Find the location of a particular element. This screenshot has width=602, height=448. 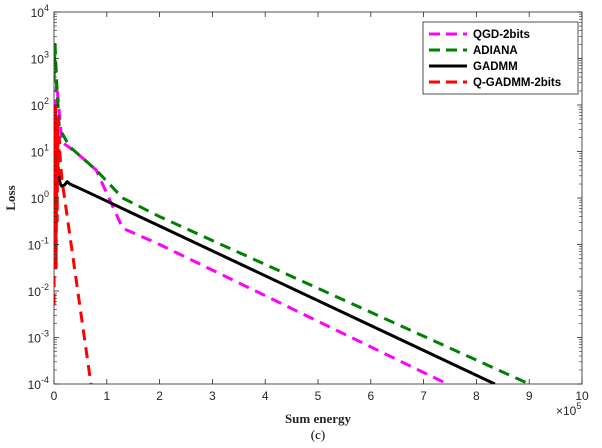

legend-label: ADIANA is located at coordinates (495, 51).